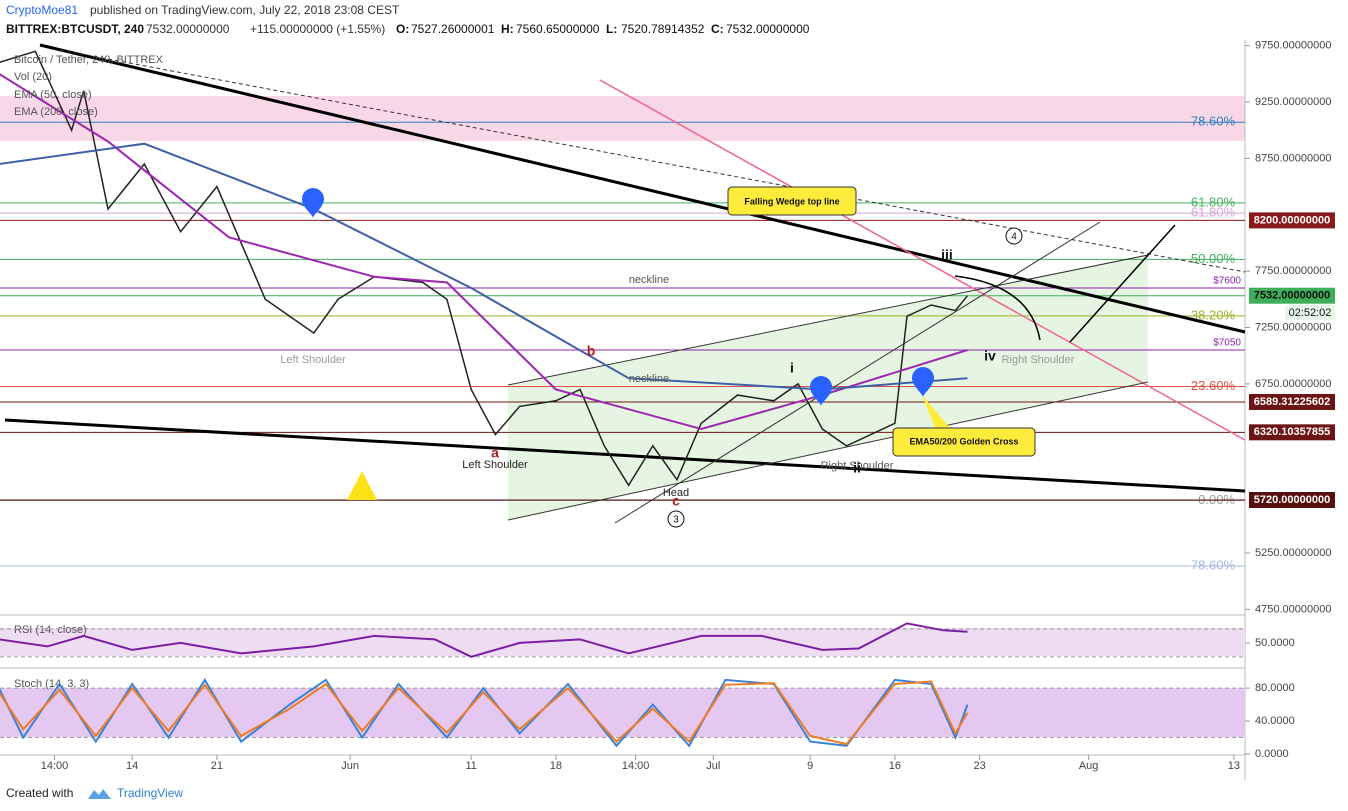  Describe the element at coordinates (350, 766) in the screenshot. I see `x-tick-label: Jun` at that location.